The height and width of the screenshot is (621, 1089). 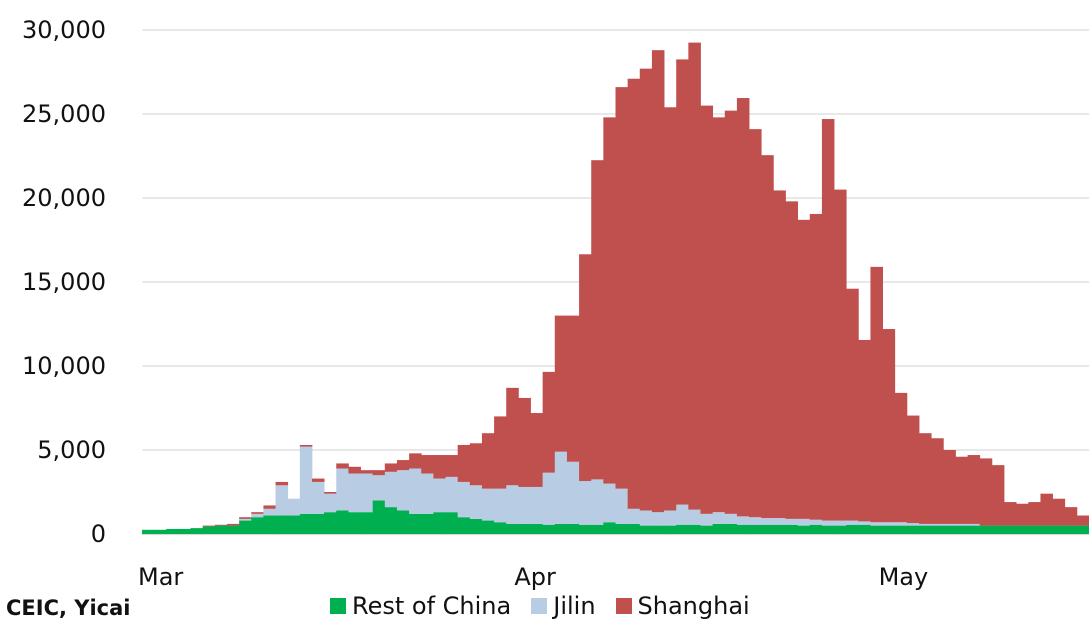 I want to click on y-tick-label: 15,000, so click(x=64, y=282).